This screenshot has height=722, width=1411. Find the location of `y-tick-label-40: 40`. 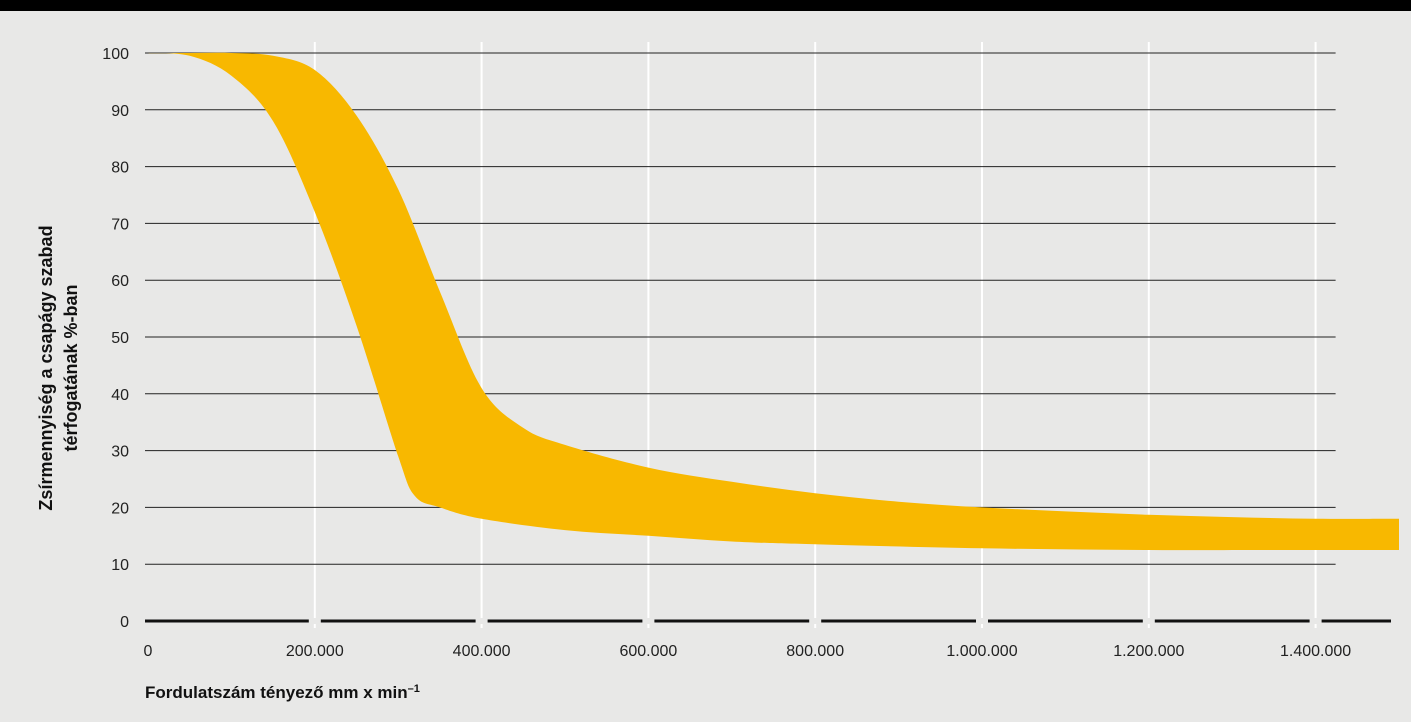

y-tick-label-40: 40 is located at coordinates (120, 395).